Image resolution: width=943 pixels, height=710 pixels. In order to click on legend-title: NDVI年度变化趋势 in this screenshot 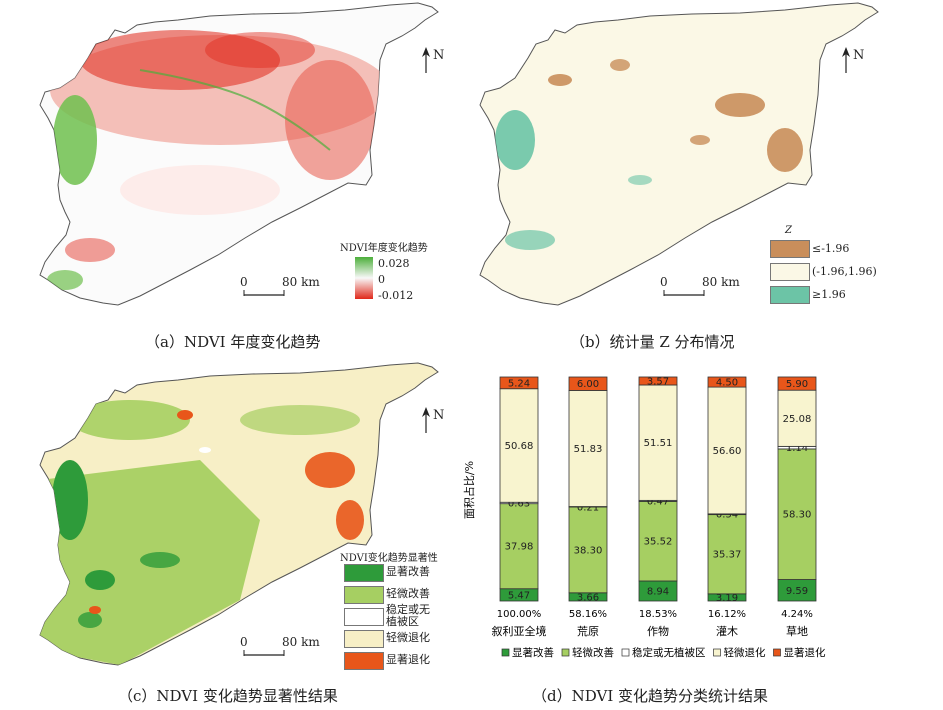, I will do `click(384, 248)`.